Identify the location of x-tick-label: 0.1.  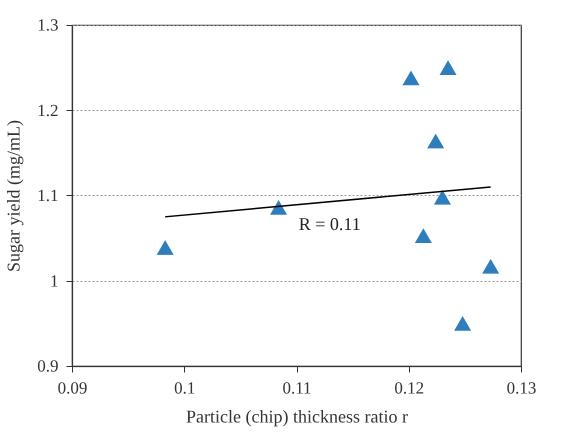
(185, 388).